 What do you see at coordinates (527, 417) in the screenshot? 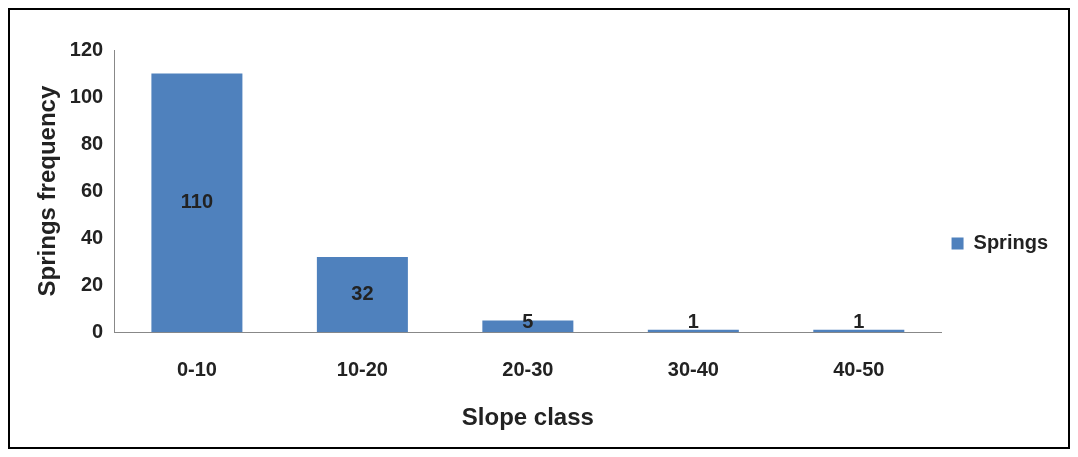
I see `x-axis-title: Slope class` at bounding box center [527, 417].